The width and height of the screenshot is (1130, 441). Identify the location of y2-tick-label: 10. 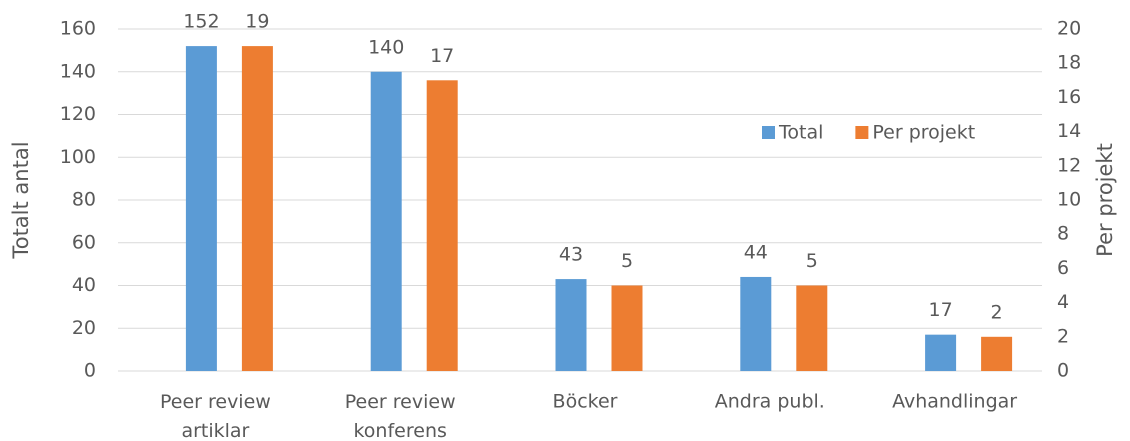
(1069, 200).